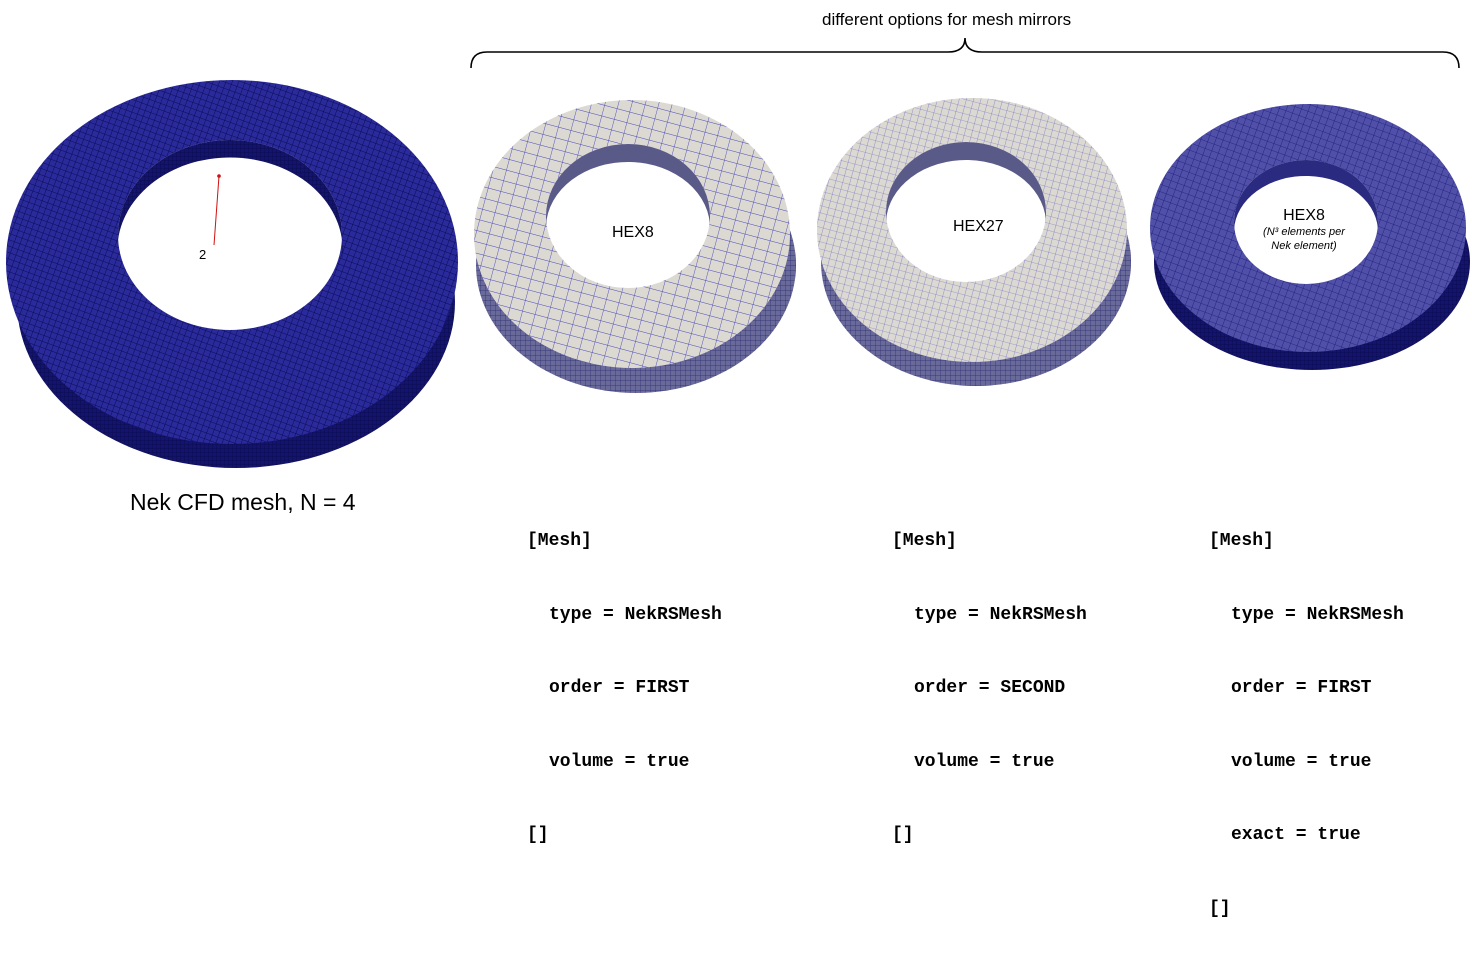 The image size is (1472, 970). Describe the element at coordinates (635, 246) in the screenshot. I see `hex8-mirror-ring` at that location.